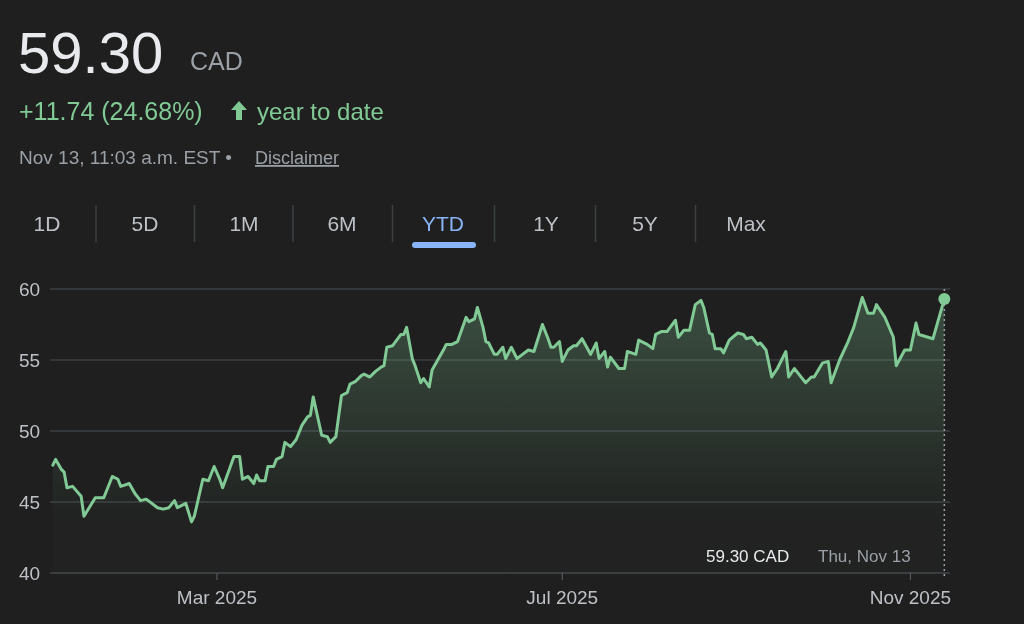 The height and width of the screenshot is (624, 1024). I want to click on y-tick-label: 40, so click(30, 573).